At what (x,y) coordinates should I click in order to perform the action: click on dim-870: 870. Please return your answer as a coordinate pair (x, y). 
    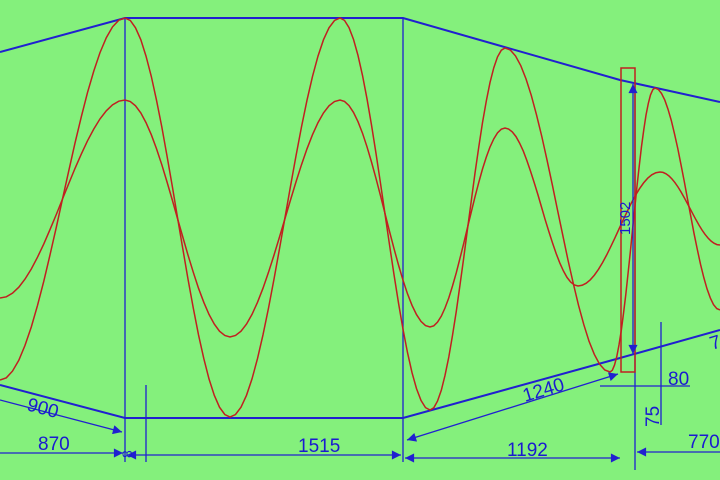
    Looking at the image, I should click on (54, 444).